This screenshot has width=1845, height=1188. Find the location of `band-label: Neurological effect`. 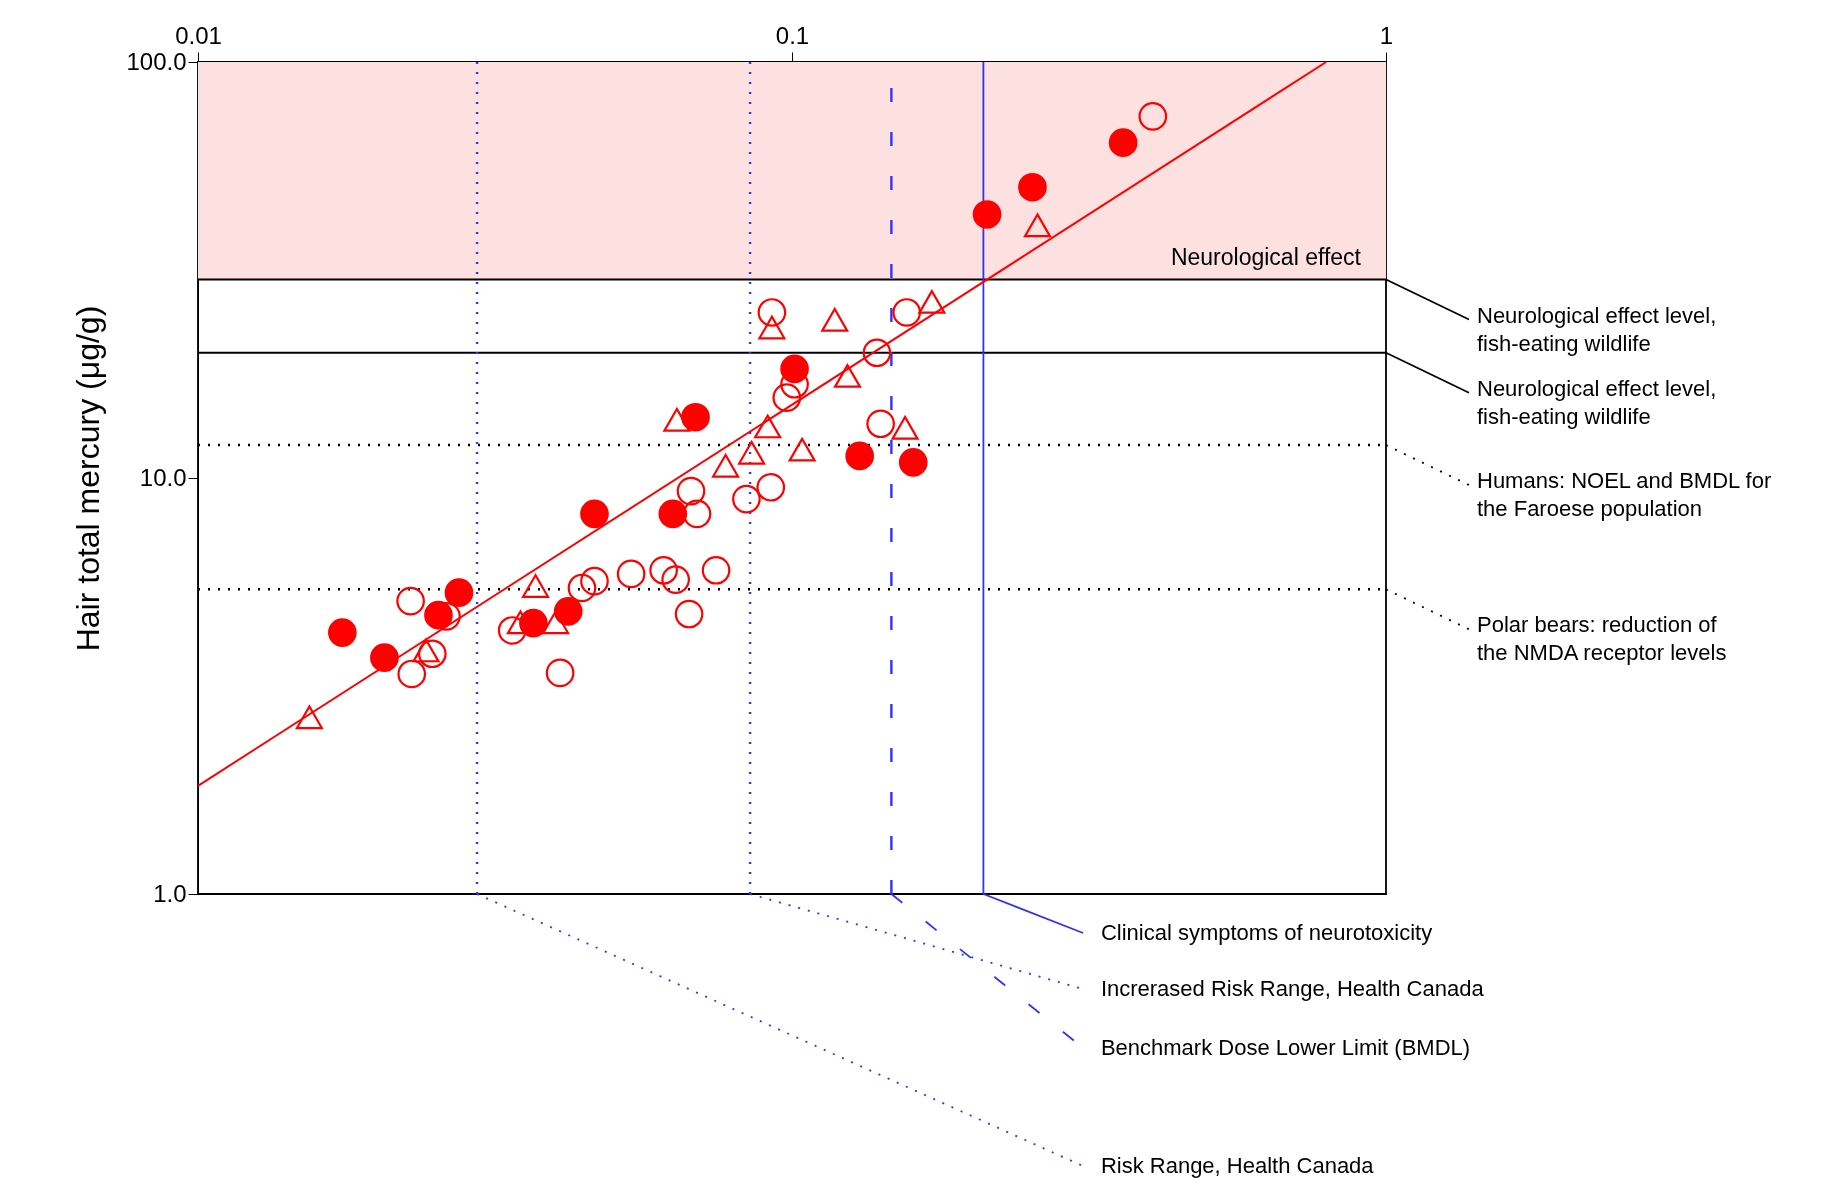

band-label: Neurological effect is located at coordinates (1266, 256).